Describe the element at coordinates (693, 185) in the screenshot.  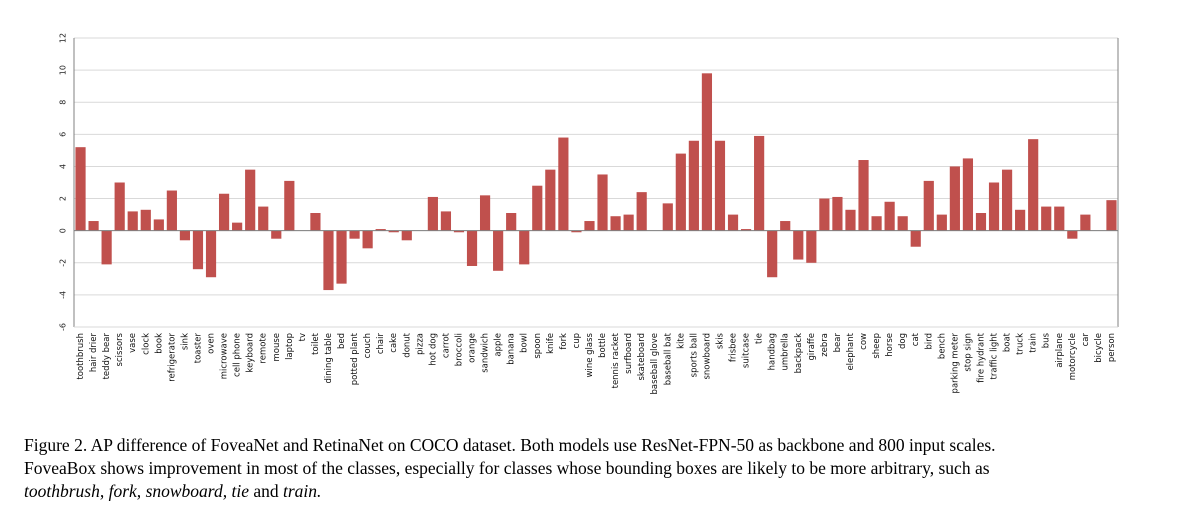
I see `bar-sports-ball` at that location.